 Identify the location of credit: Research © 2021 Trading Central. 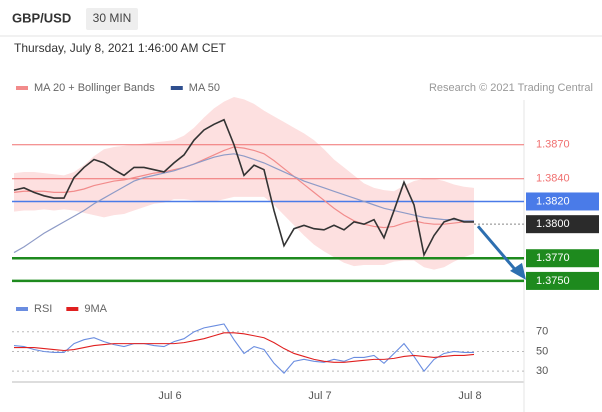
(511, 88).